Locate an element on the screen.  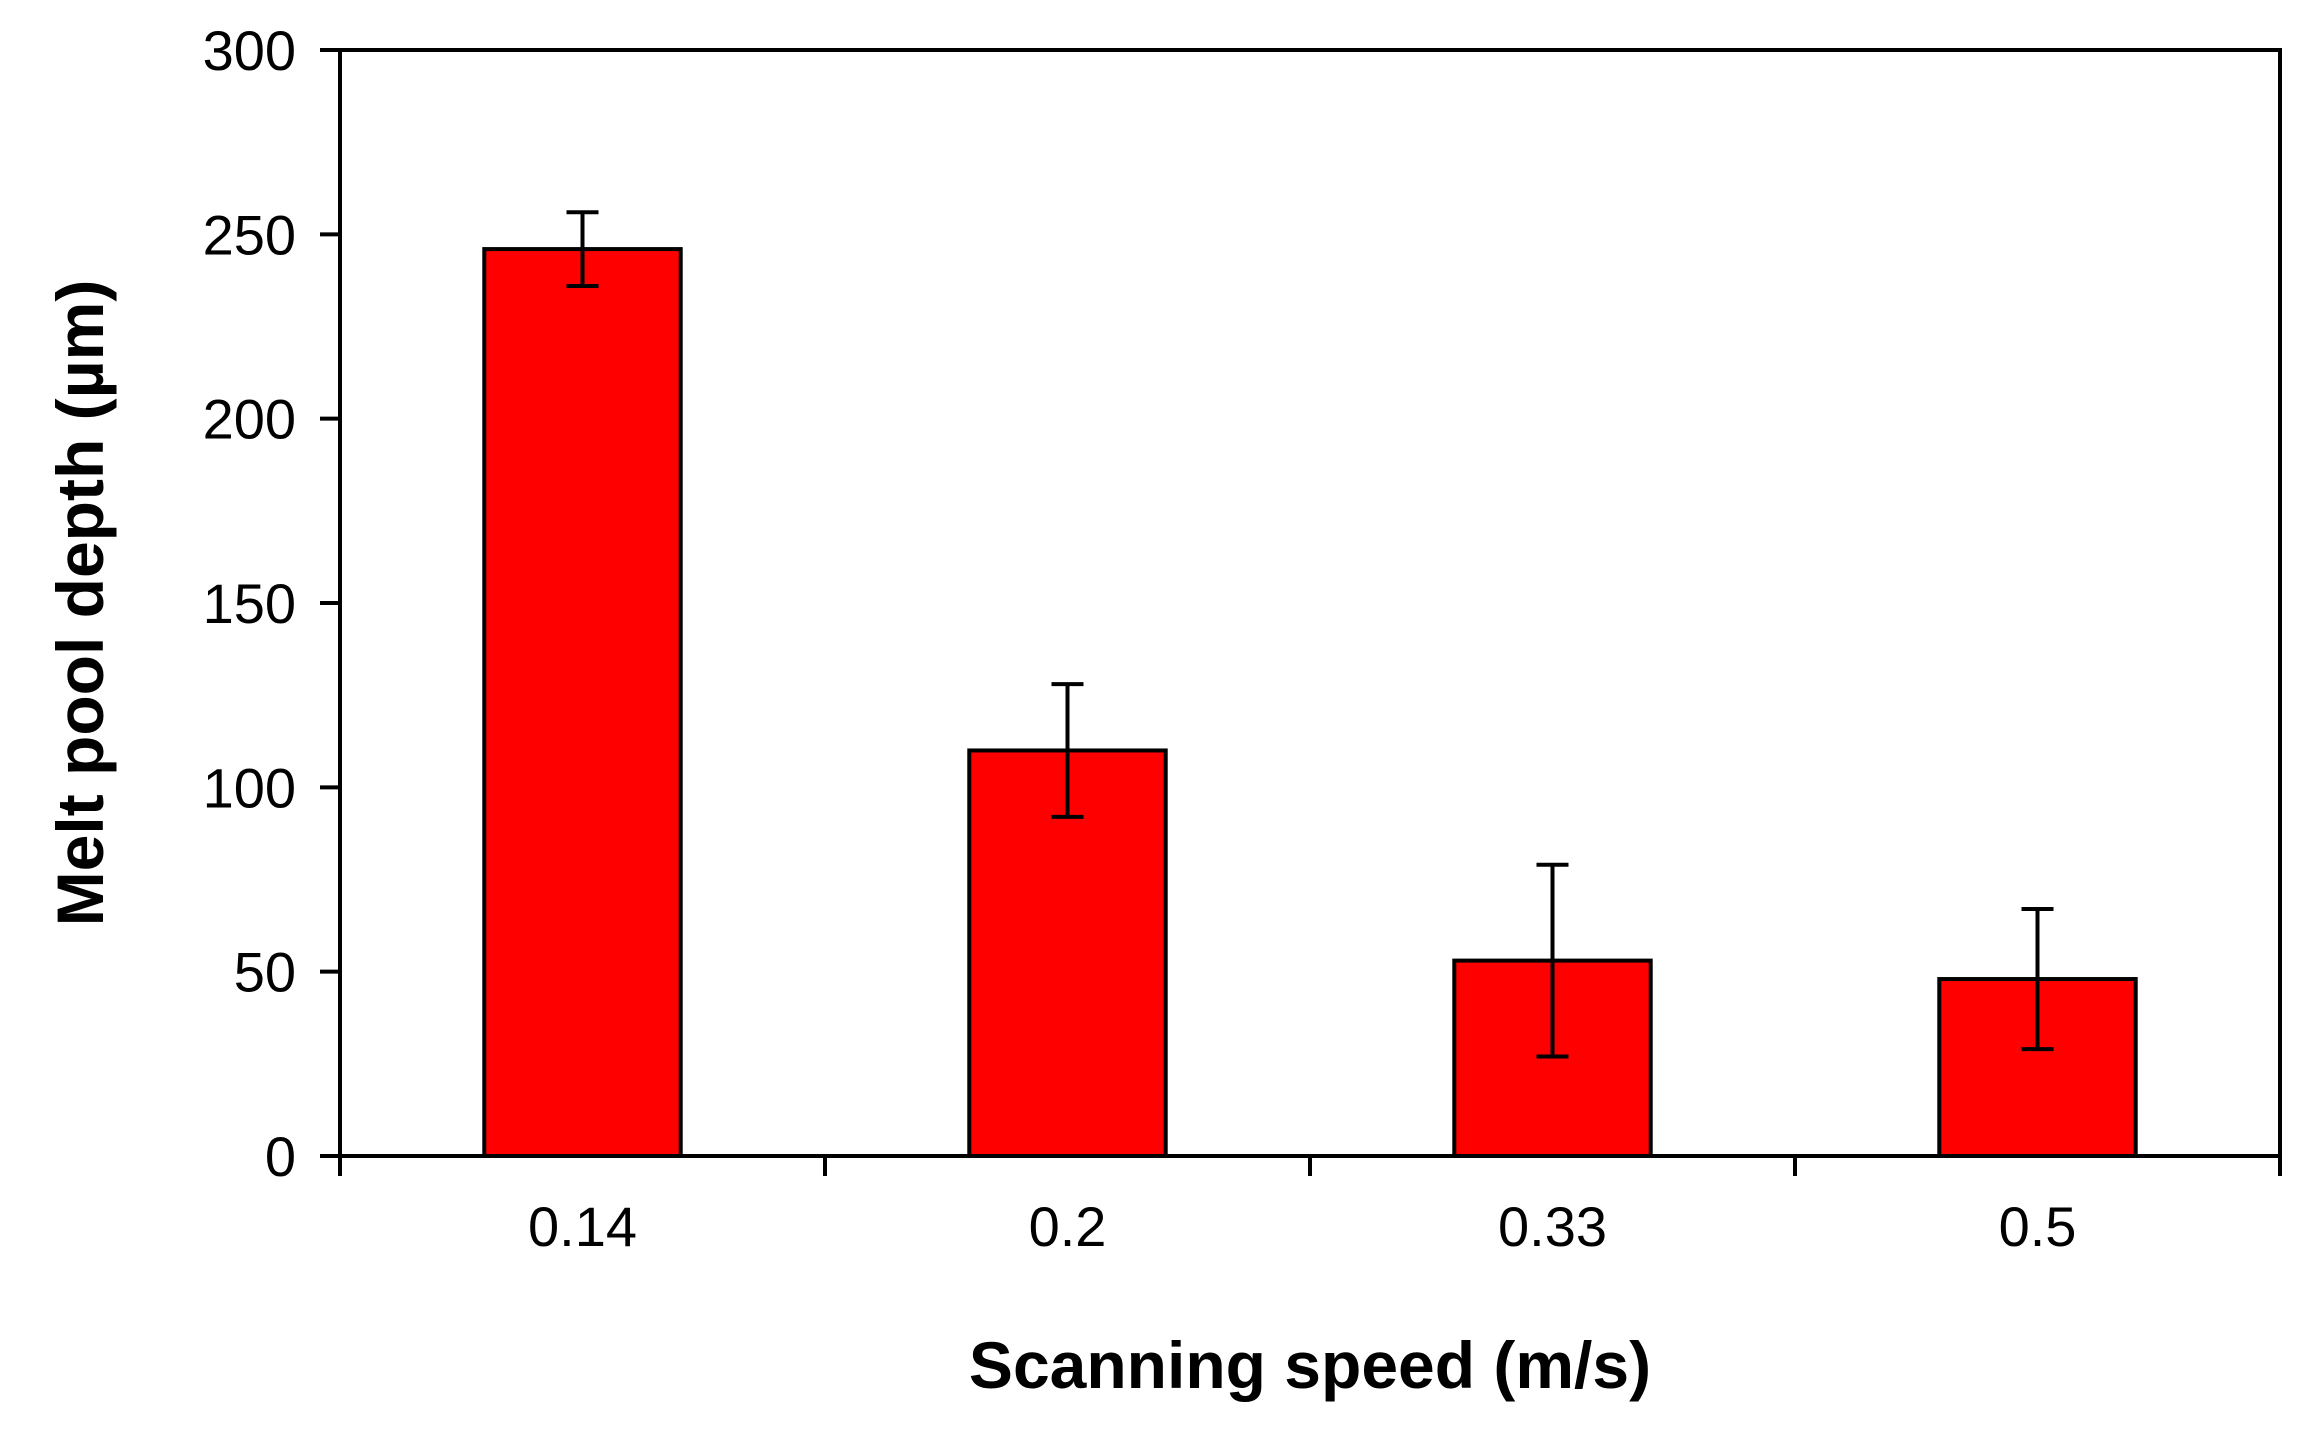
y-axis-title: Melt pool depth (µm) is located at coordinates (80, 603).